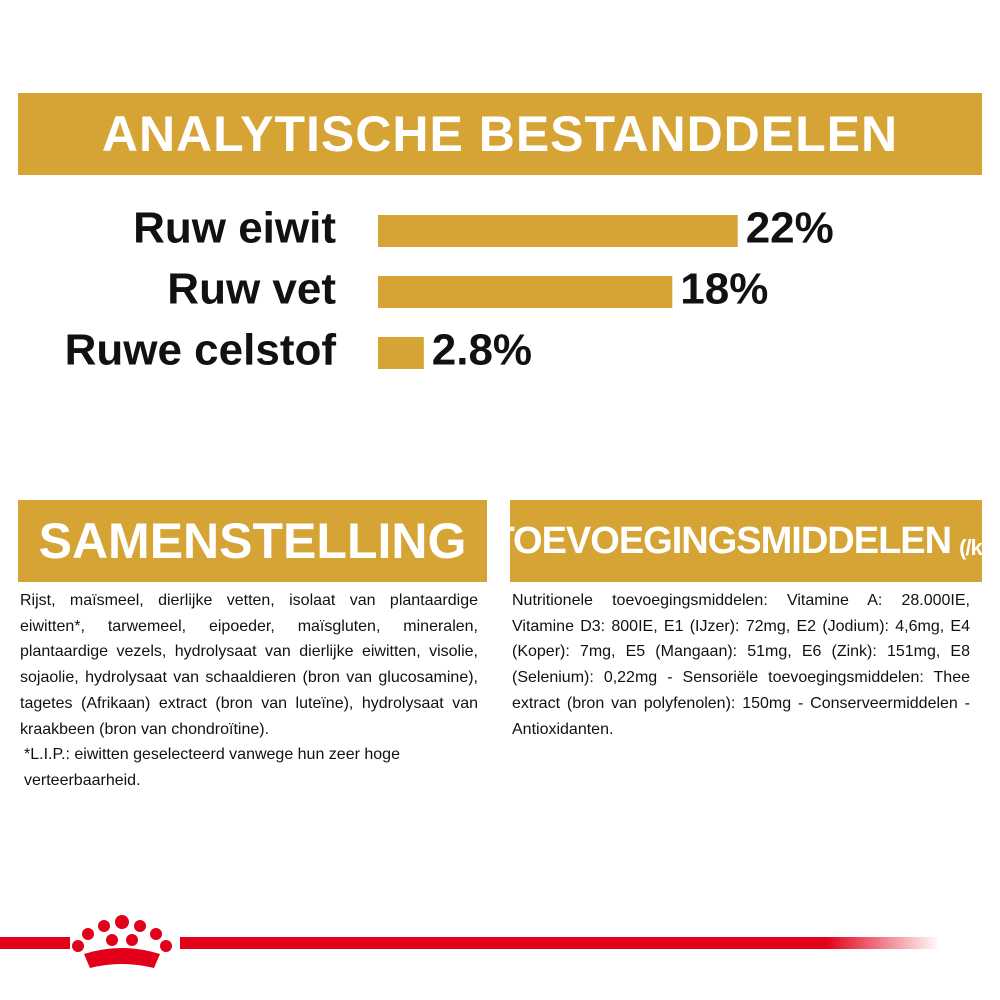  What do you see at coordinates (482, 350) in the screenshot?
I see `value-label: 2.8%` at bounding box center [482, 350].